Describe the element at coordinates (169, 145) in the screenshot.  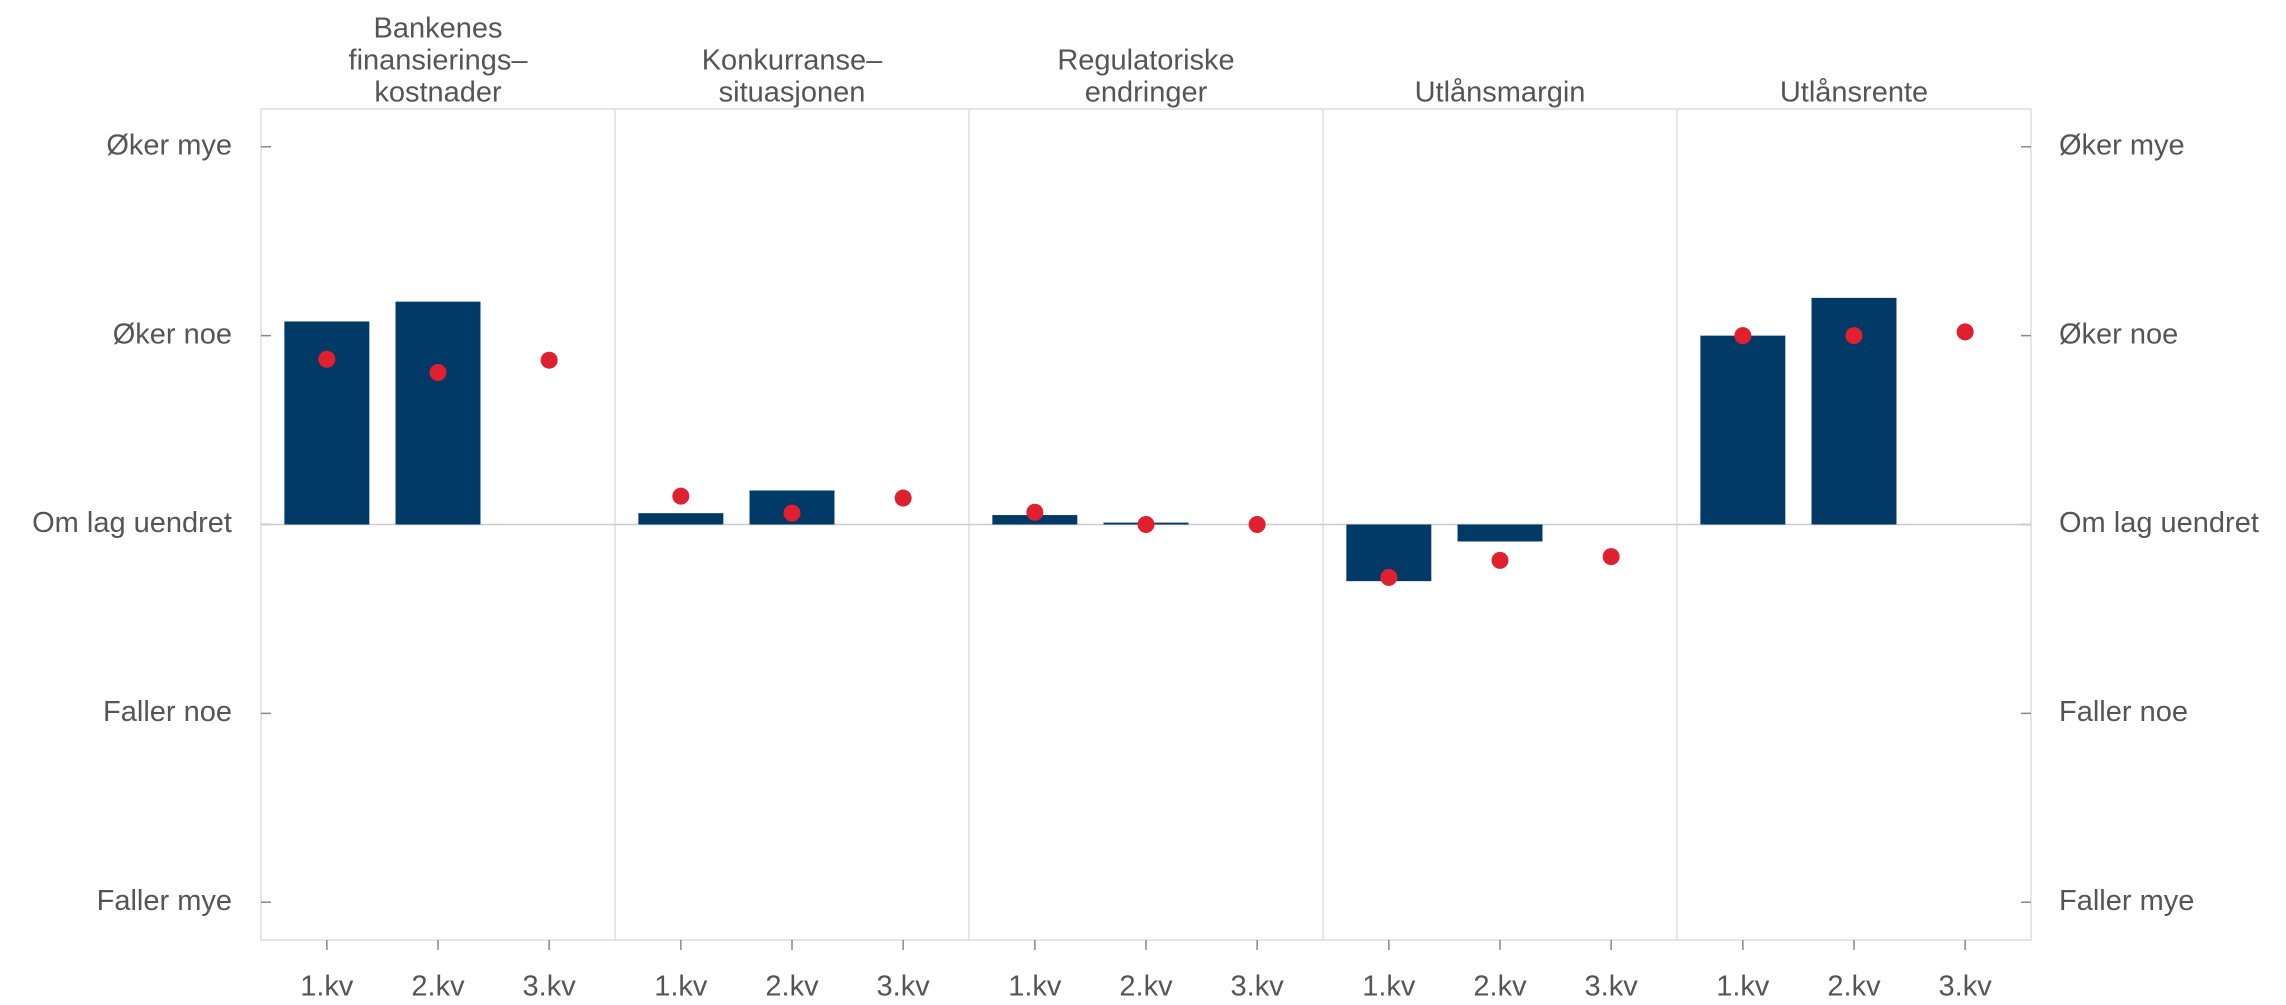
I see `y-tick-label: Øker mye` at that location.